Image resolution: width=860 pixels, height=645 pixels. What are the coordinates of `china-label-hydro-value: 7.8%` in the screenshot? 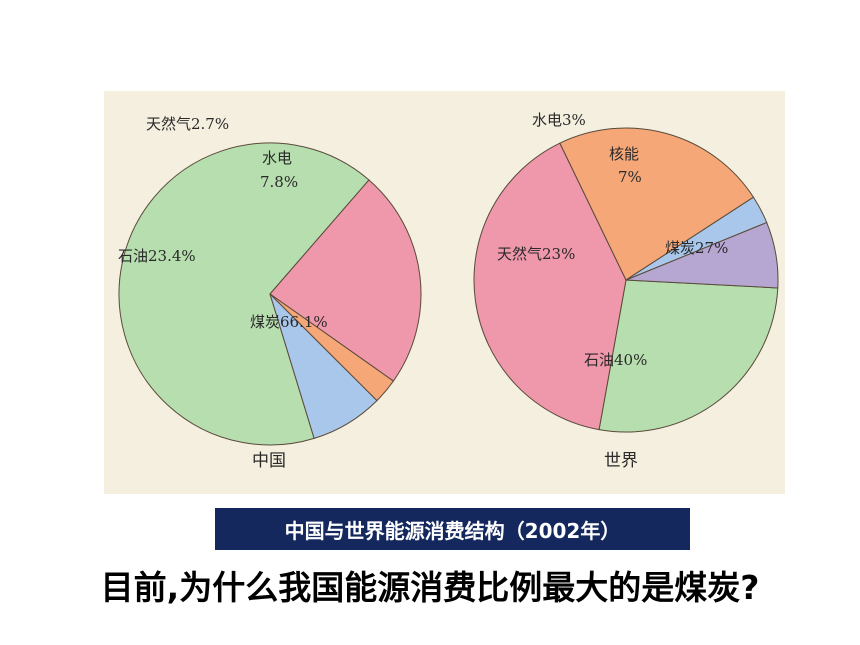 It's located at (279, 182).